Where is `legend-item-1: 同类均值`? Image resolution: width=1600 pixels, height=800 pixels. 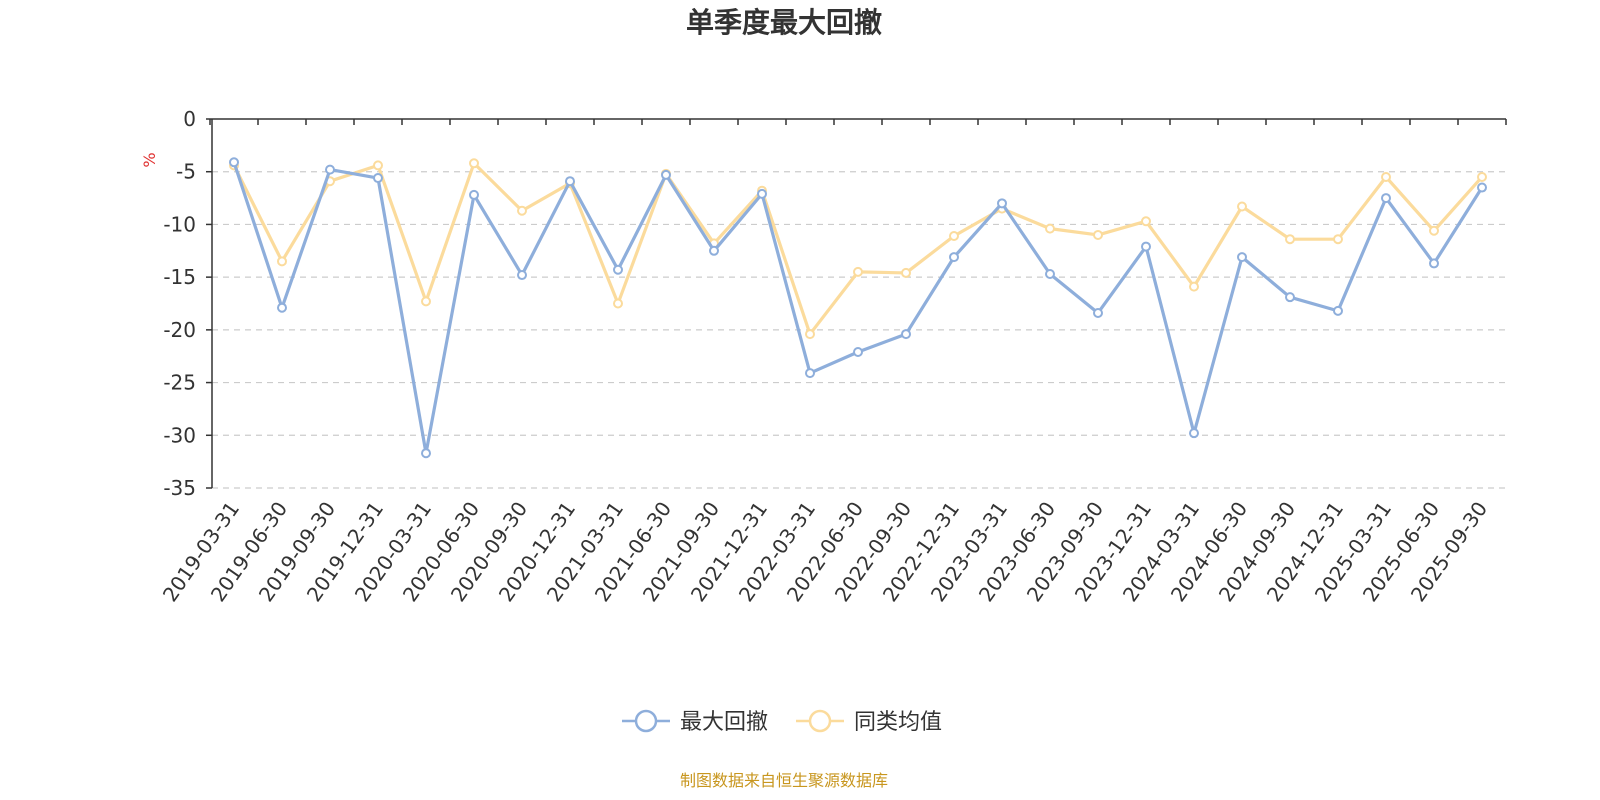 legend-item-1: 同类均值 is located at coordinates (869, 722).